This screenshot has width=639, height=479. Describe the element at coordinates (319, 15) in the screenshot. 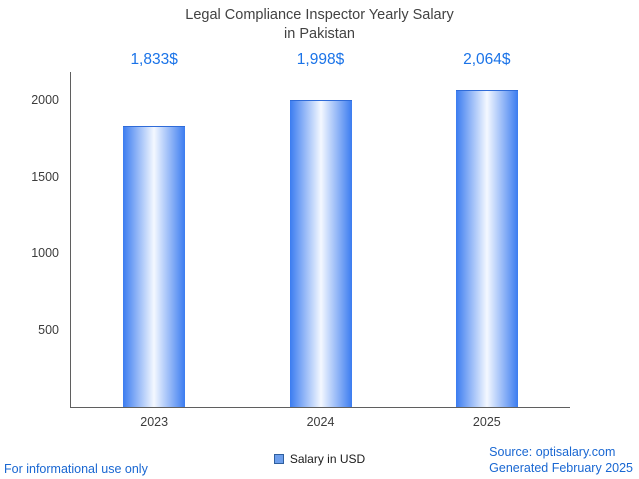

I see `chart-title-line1: Legal Compliance Inspector Yearly Salary` at that location.